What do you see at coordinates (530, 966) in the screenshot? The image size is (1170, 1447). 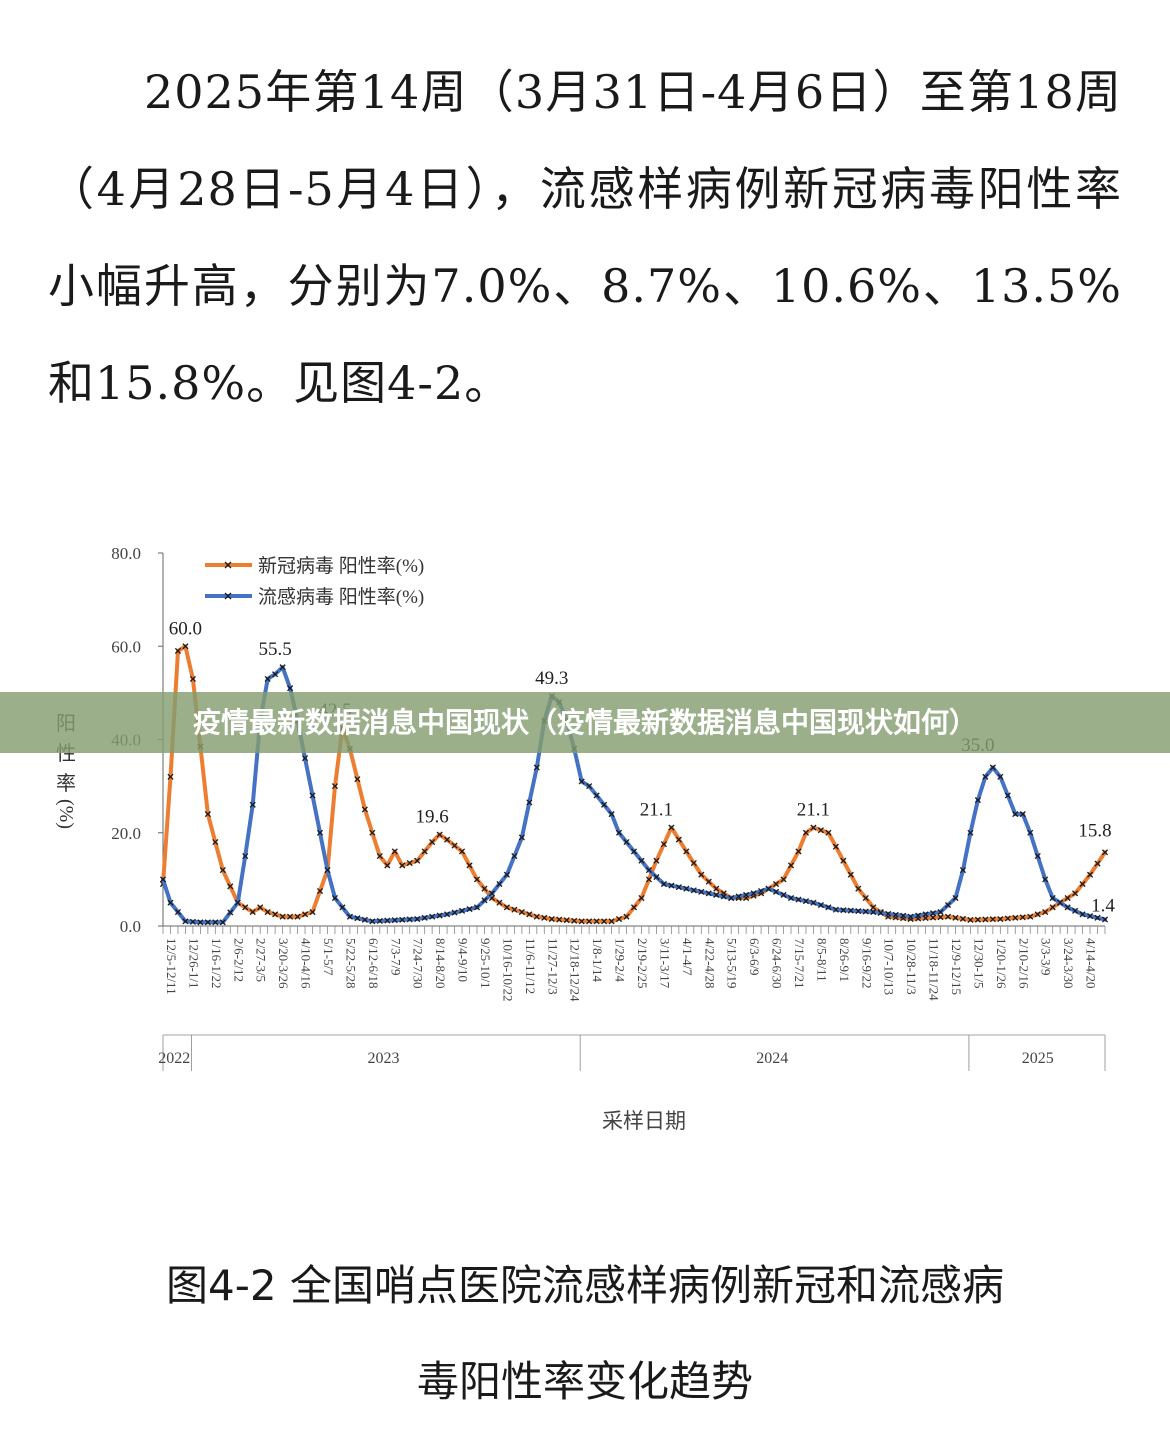 I see `x-tick-label: 11/6-11/12` at bounding box center [530, 966].